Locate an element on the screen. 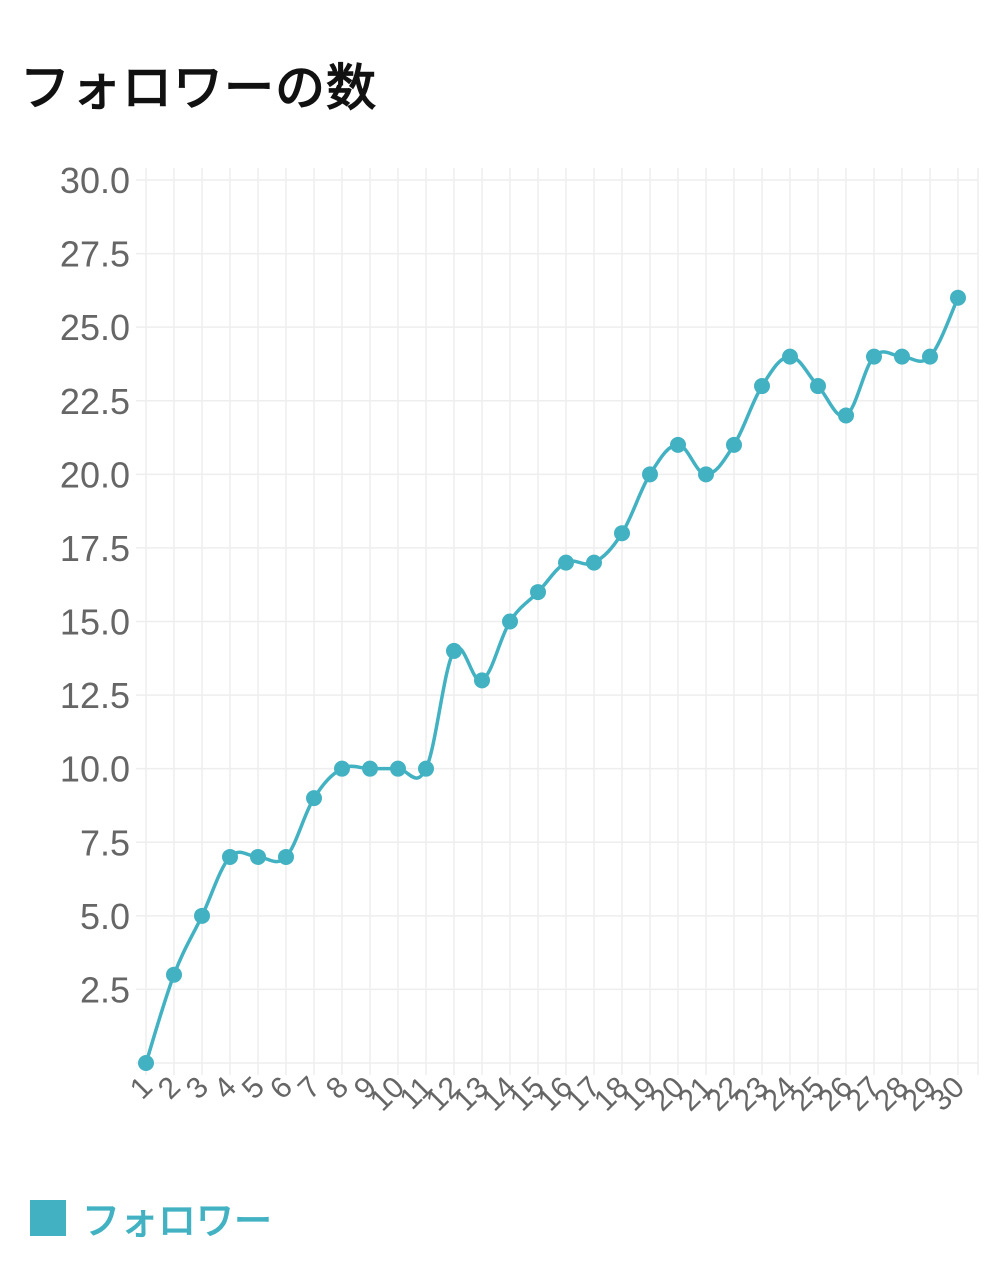 The height and width of the screenshot is (1279, 995). y-tick-label: 7.5 is located at coordinates (105, 842).